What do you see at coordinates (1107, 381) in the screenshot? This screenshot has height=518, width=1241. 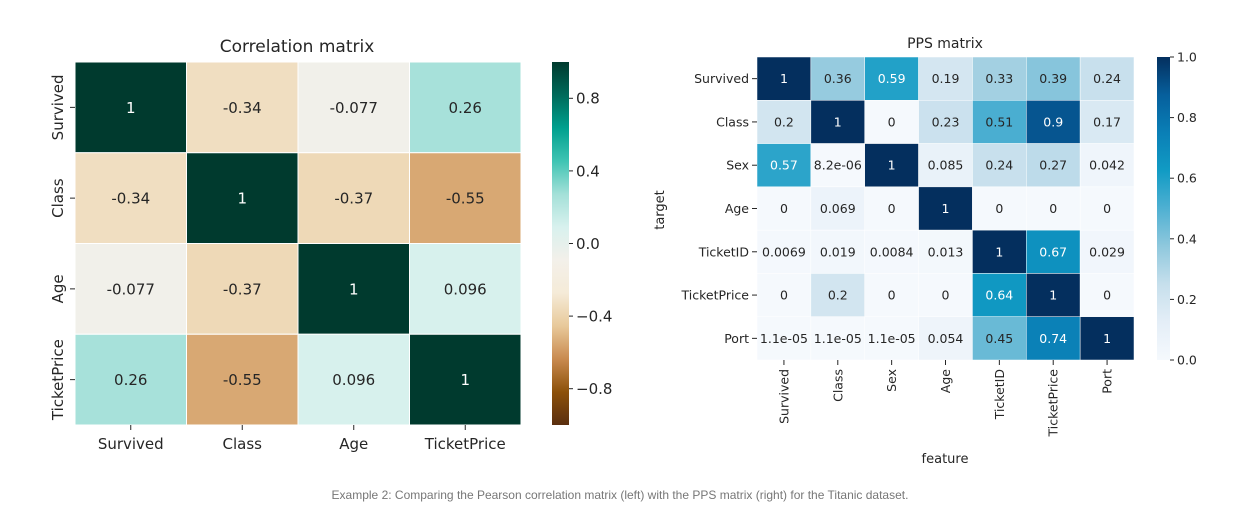 I see `x-tick-label: Port` at bounding box center [1107, 381].